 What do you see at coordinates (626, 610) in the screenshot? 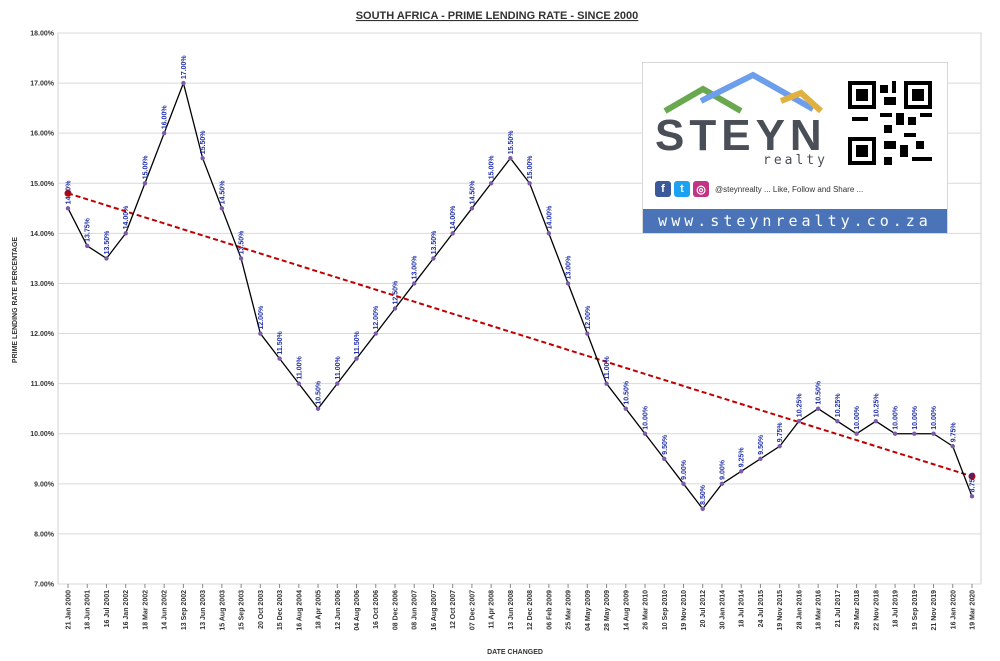
I see `x-tick-label: 14 Aug 2009` at bounding box center [626, 610].